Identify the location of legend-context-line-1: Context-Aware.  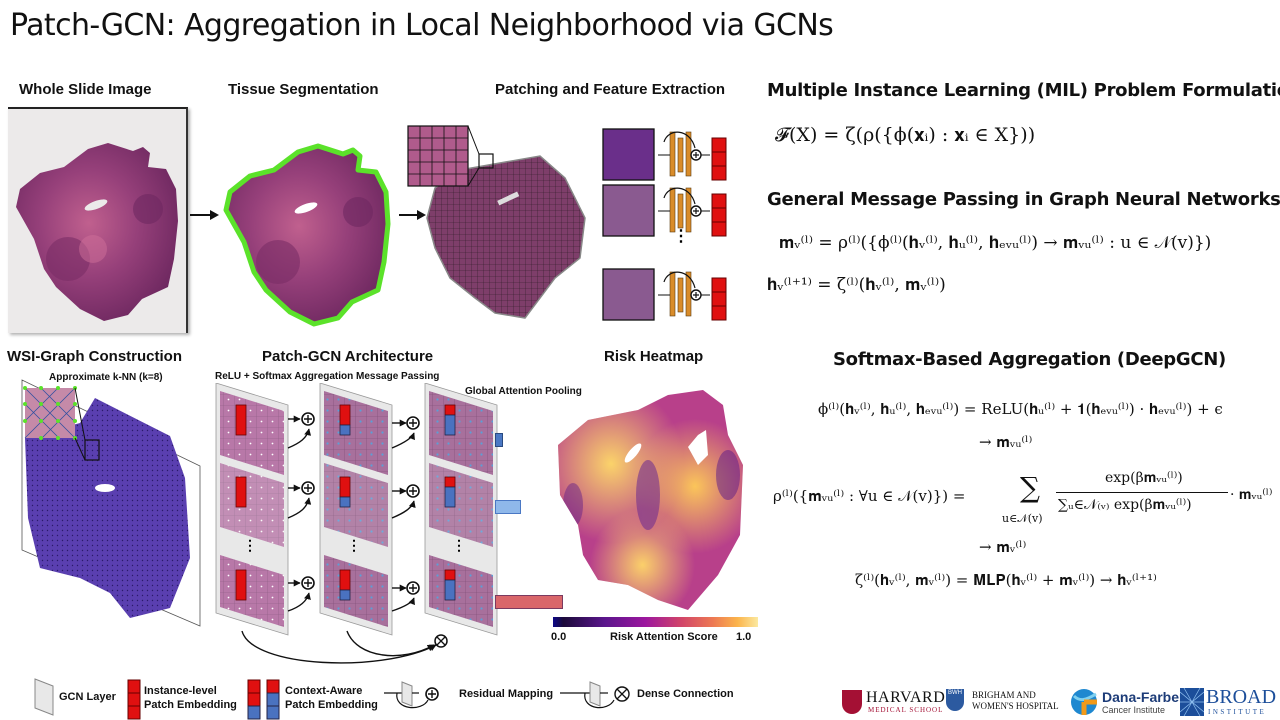
(324, 691).